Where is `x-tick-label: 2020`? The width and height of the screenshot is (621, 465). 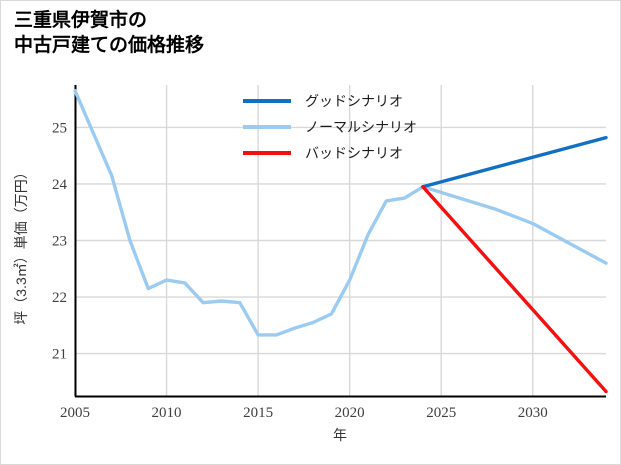
x-tick-label: 2020 is located at coordinates (350, 413).